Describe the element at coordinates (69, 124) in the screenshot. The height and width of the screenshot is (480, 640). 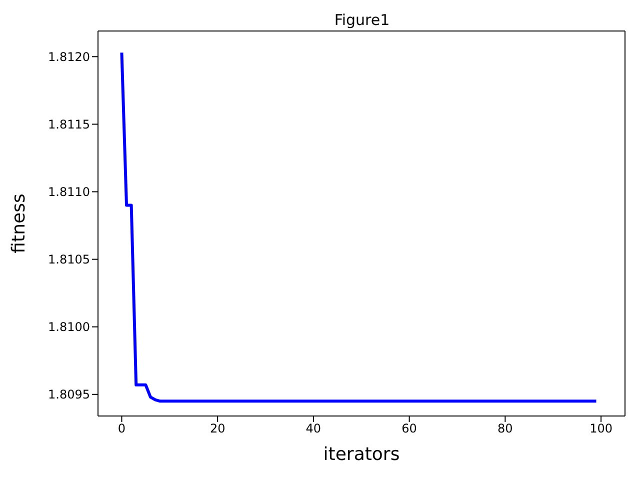
I see `y-tick-label: 1.8115` at that location.